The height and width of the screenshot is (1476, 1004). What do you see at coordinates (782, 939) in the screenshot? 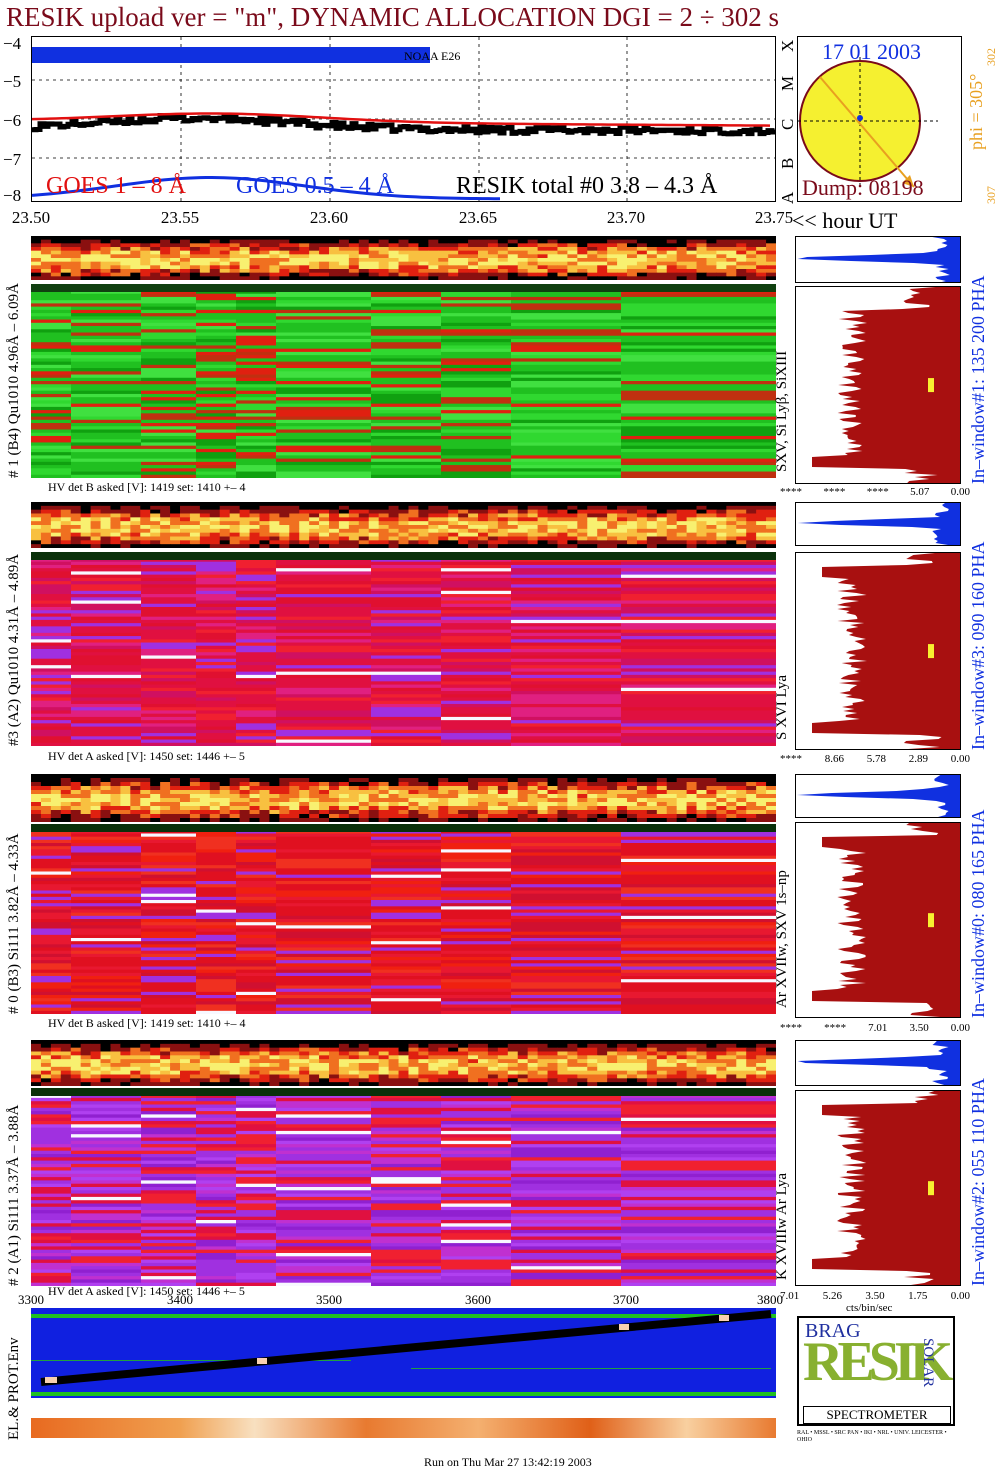
I see `channel-ch0-lines-label: Ar XVIIw, SXV 1s–np` at bounding box center [782, 939].